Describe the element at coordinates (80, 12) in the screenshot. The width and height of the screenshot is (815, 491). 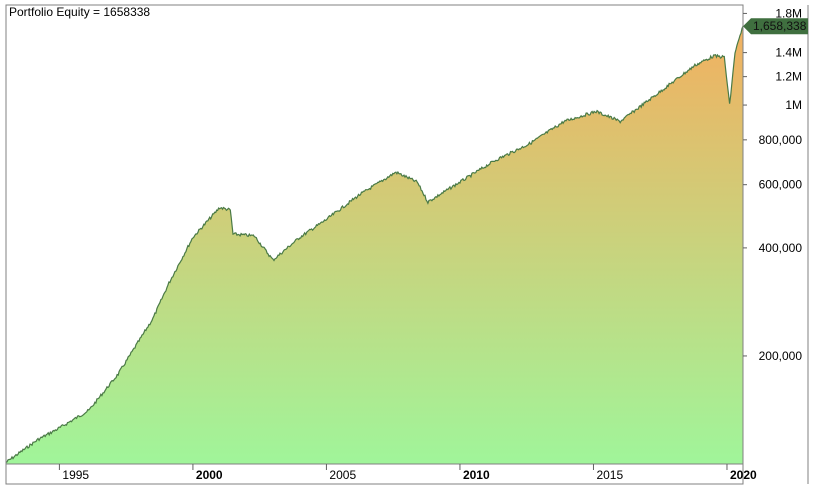
I see `chart-title: Portfolio Equity = 1658338` at that location.